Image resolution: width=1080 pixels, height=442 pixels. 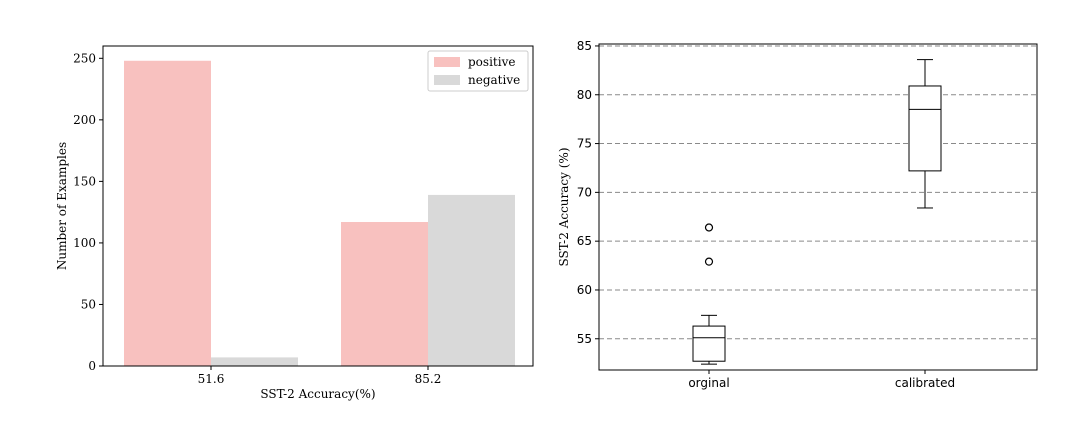 I want to click on box-y-ticks: 55 60 65 70 75 80 85, so click(x=588, y=192).